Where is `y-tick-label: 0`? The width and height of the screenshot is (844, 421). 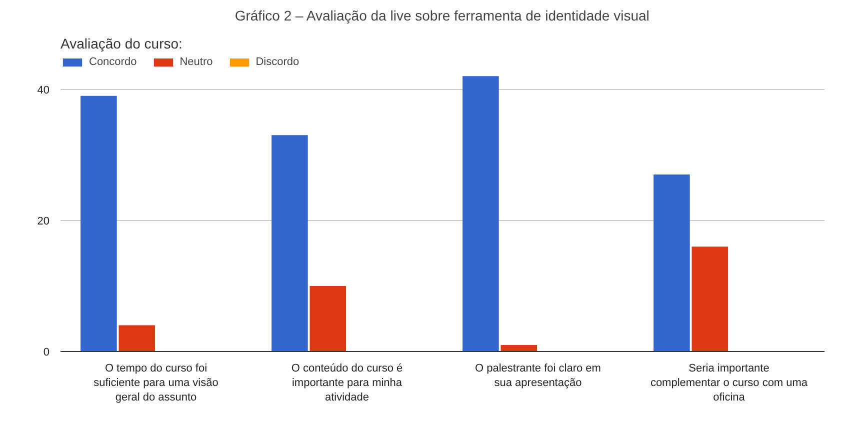 y-tick-label: 0 is located at coordinates (46, 352).